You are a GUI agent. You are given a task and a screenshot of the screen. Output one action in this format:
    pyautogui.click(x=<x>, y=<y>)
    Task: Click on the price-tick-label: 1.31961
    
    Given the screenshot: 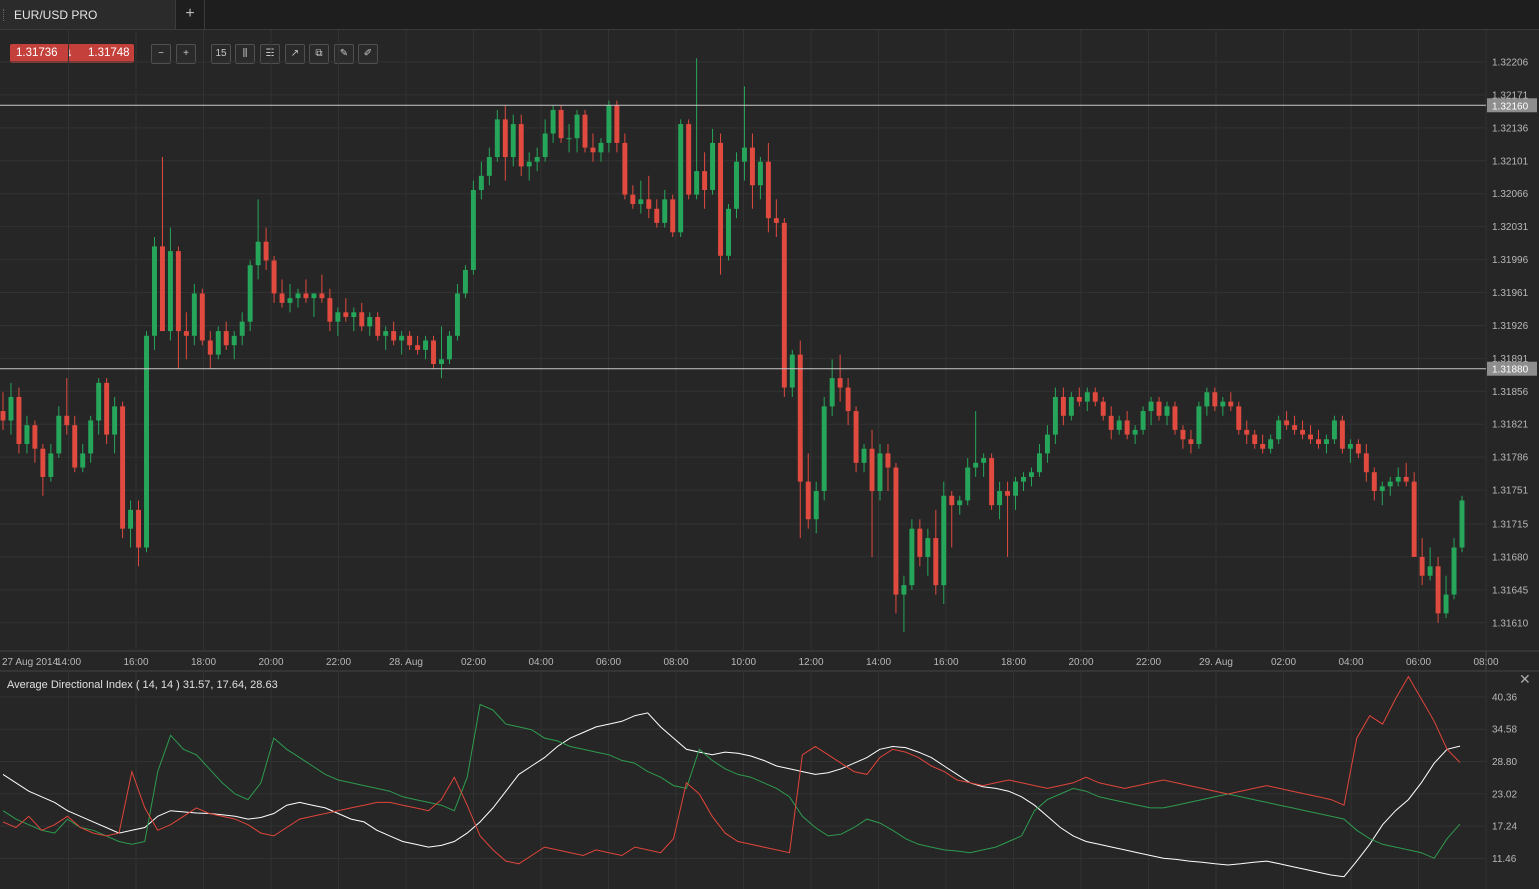 What is the action you would take?
    pyautogui.click(x=1510, y=293)
    